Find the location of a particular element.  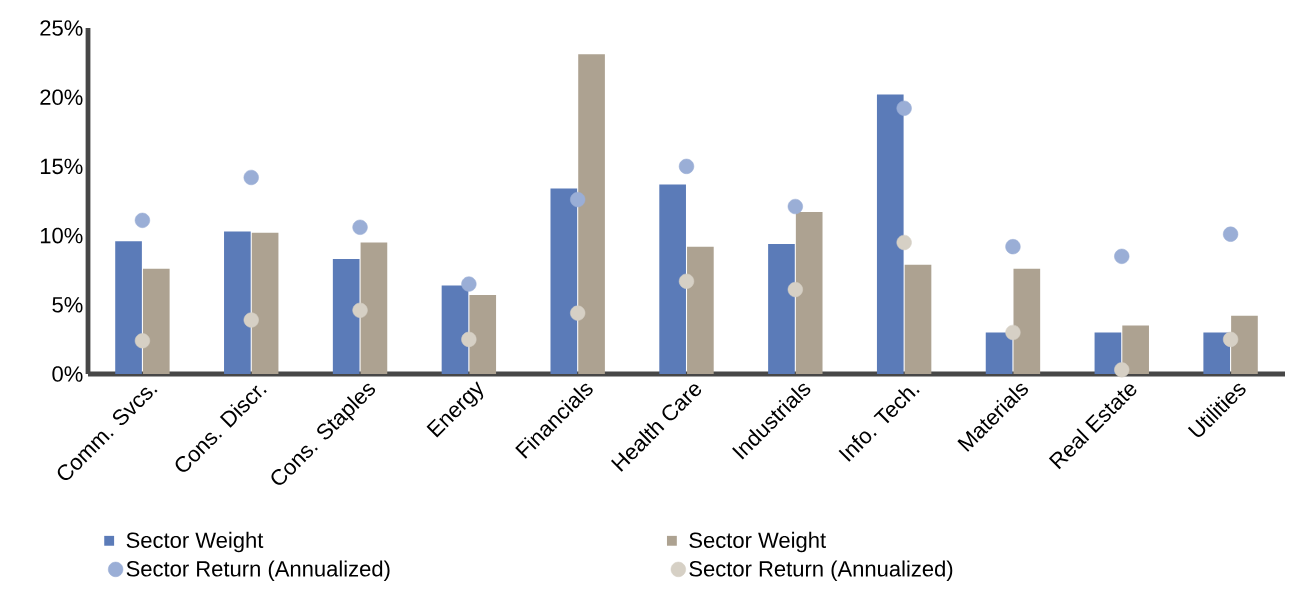

y-tick-label: 25% is located at coordinates (61, 28).